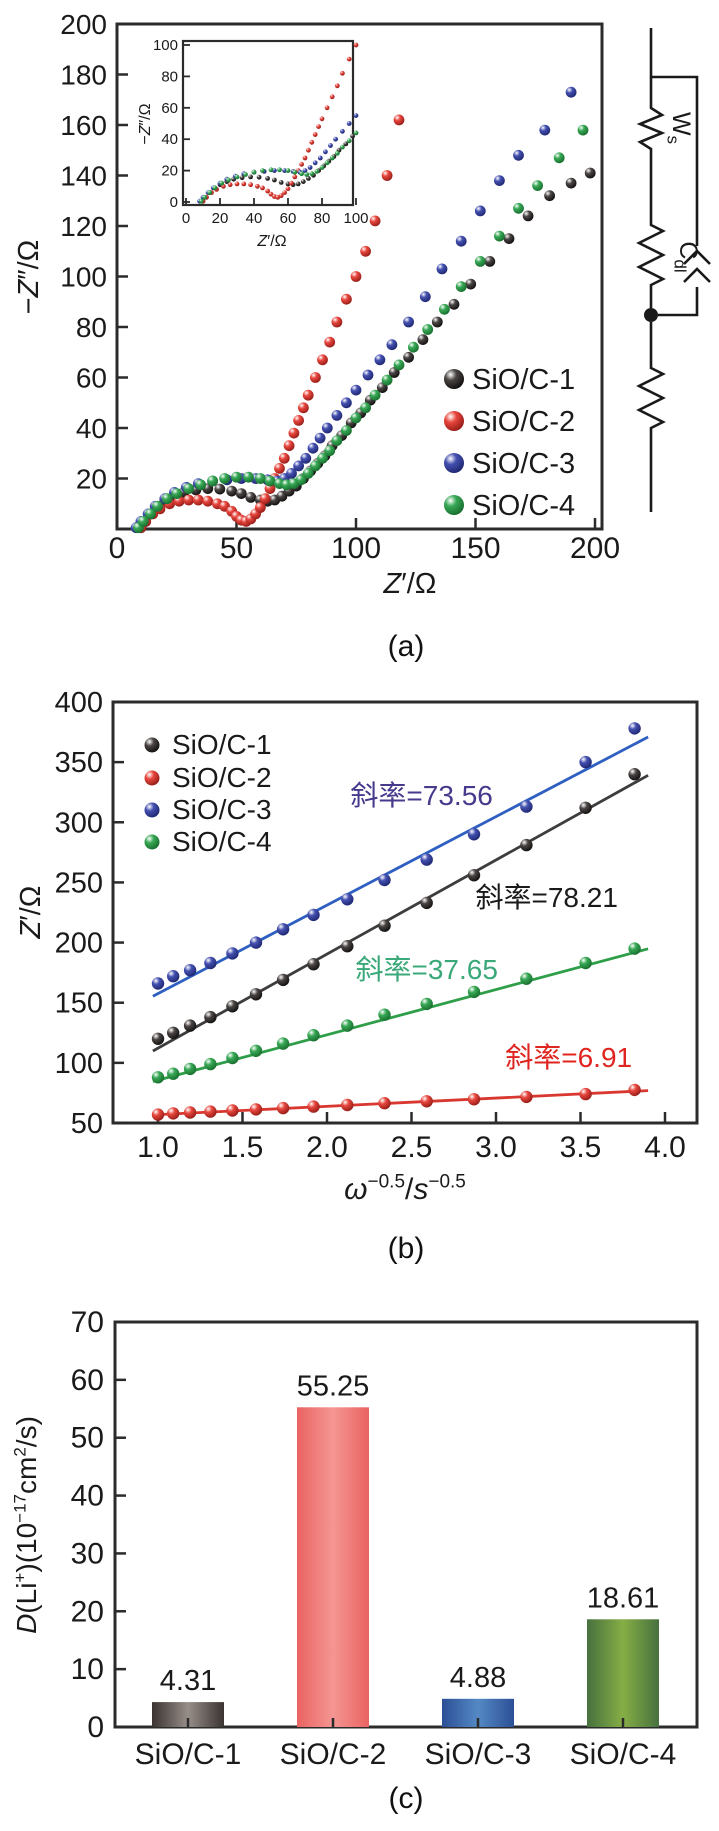  What do you see at coordinates (95, 1727) in the screenshot?
I see `y-tick-label: 0` at bounding box center [95, 1727].